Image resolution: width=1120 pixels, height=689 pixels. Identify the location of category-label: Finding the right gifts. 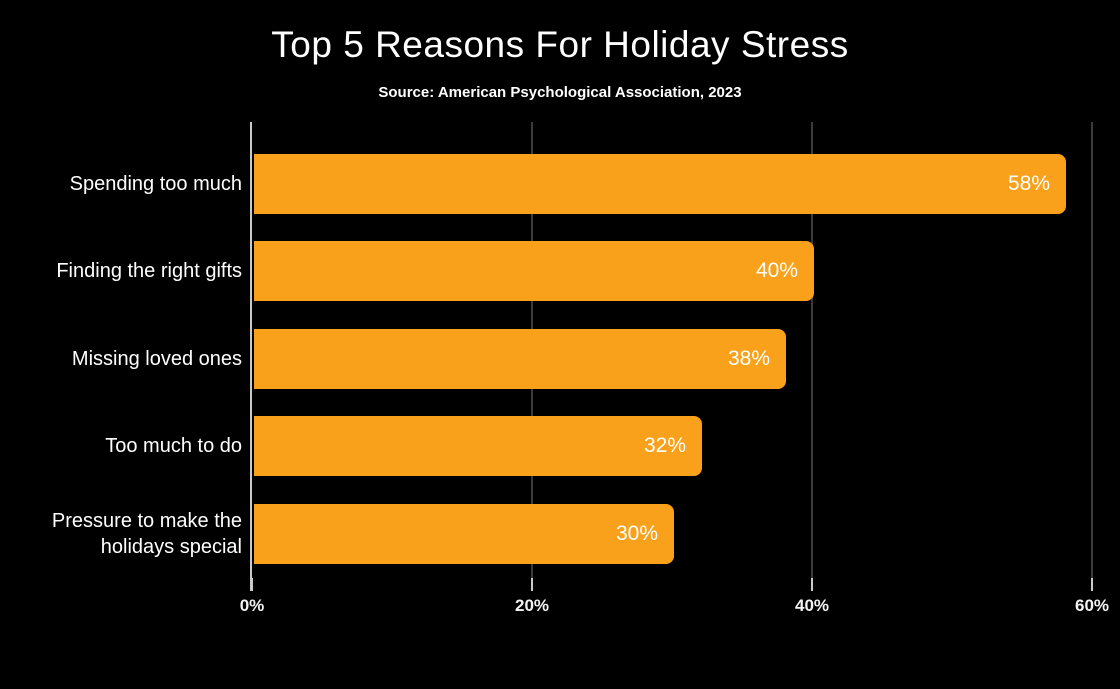
(149, 271).